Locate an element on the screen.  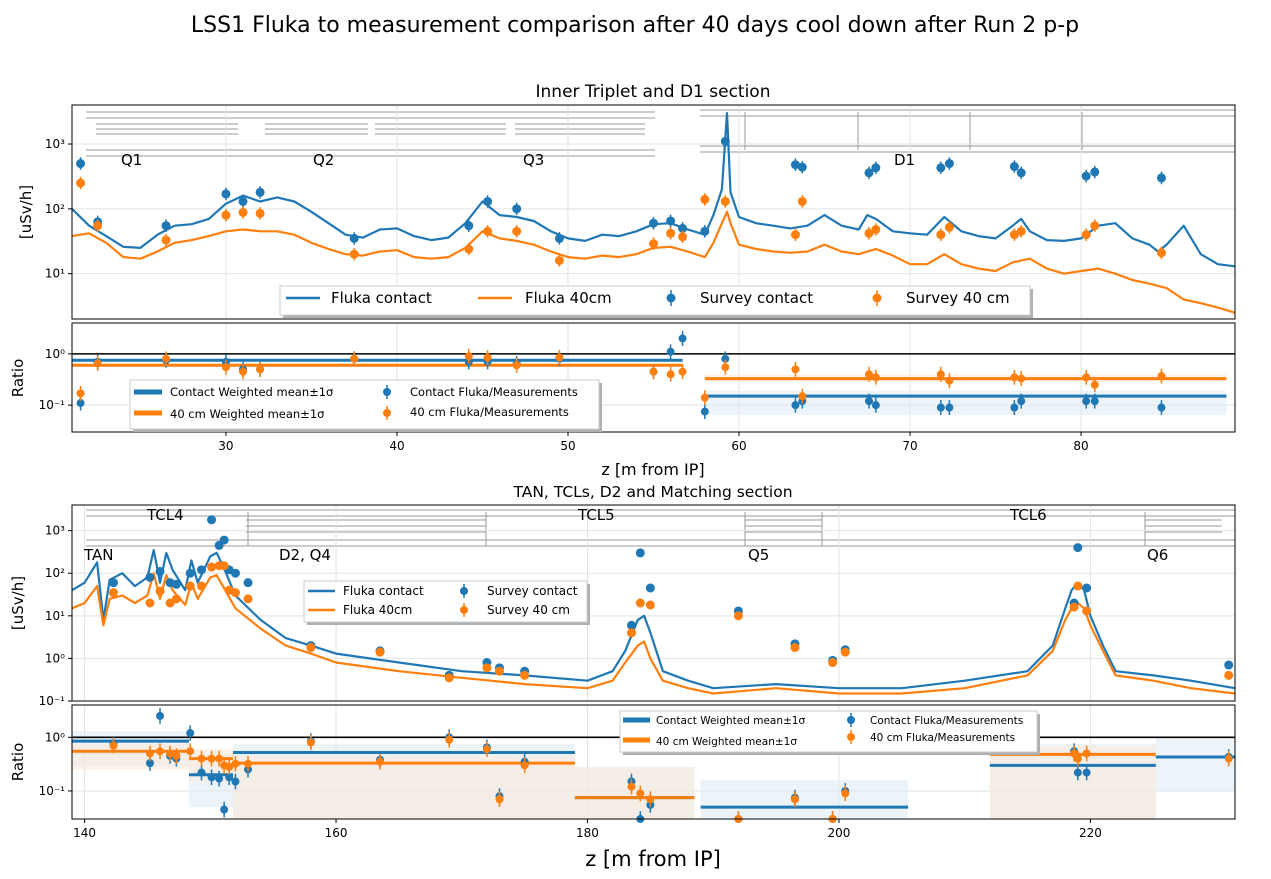
magnet-label-q5: Q5 is located at coordinates (758, 555).